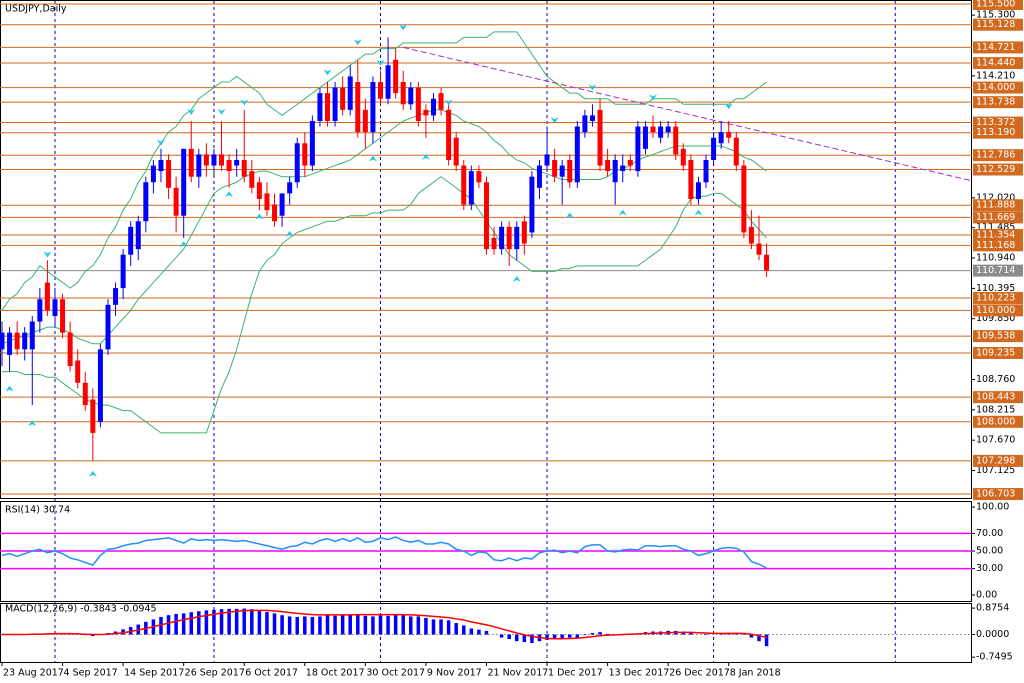 This screenshot has width=1024, height=683. Describe the element at coordinates (454, 673) in the screenshot. I see `x-tick-label: 9 Nov 2017` at that location.